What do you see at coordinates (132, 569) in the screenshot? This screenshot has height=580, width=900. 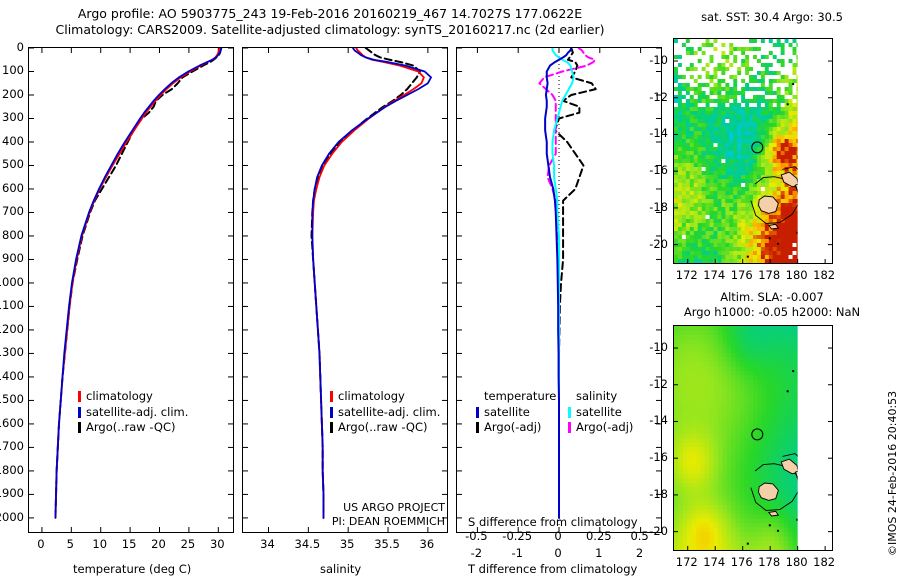 I see `temperature-xlabel: temperature (deg C)` at bounding box center [132, 569].